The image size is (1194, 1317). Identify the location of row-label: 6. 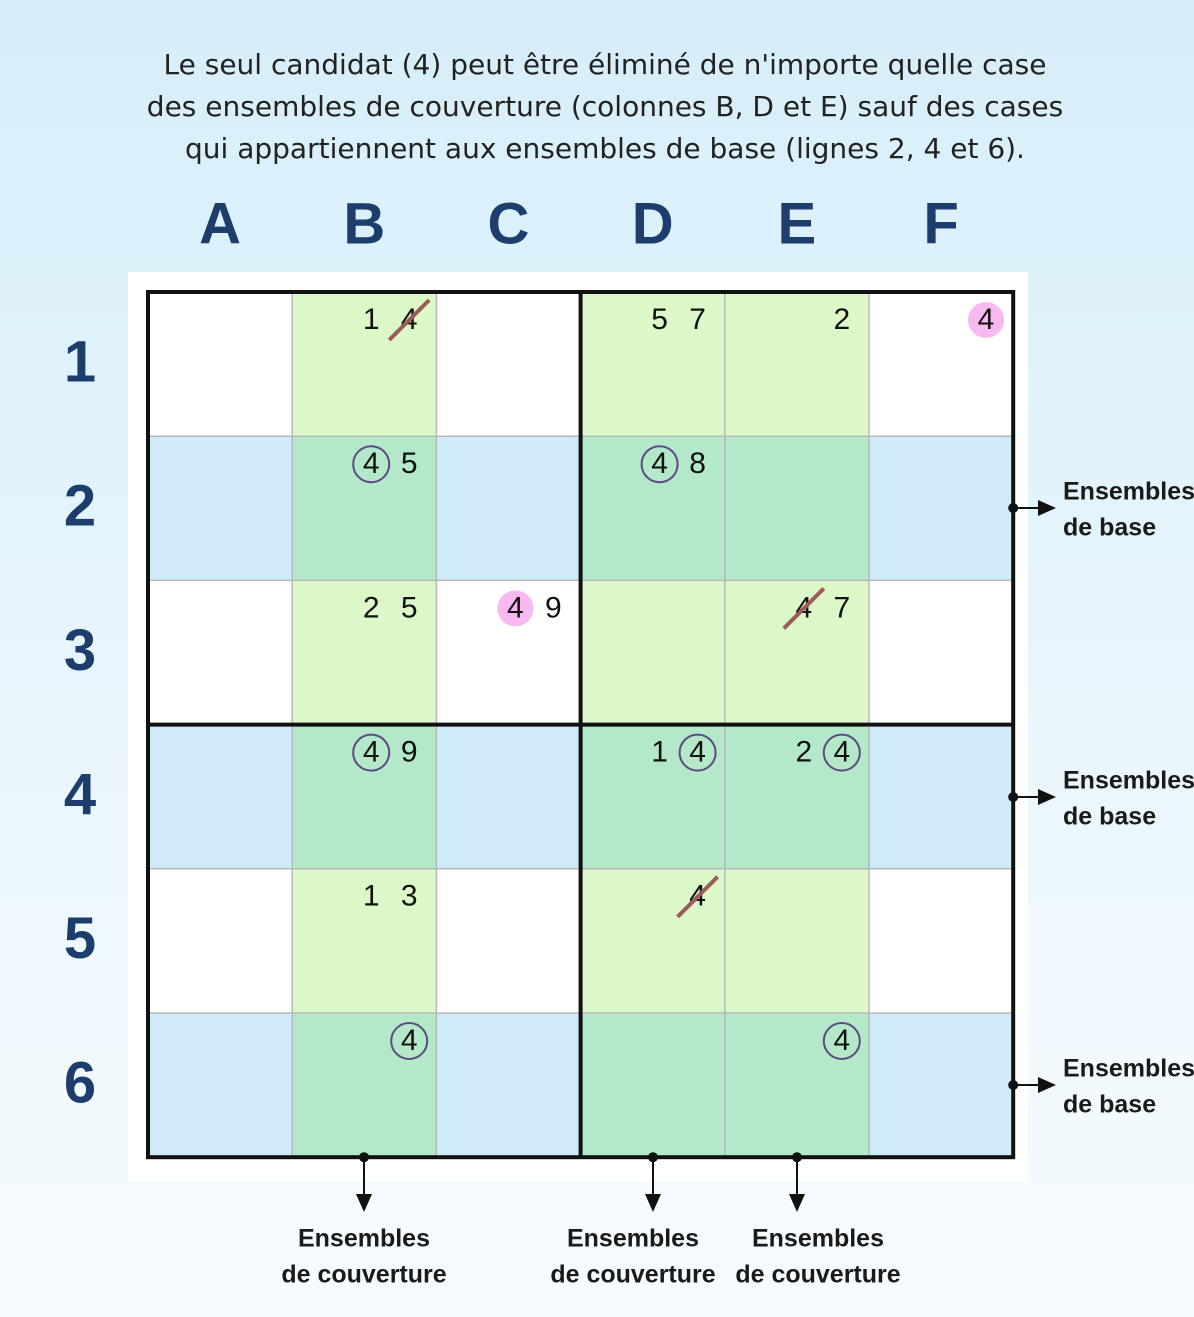
(80, 1082).